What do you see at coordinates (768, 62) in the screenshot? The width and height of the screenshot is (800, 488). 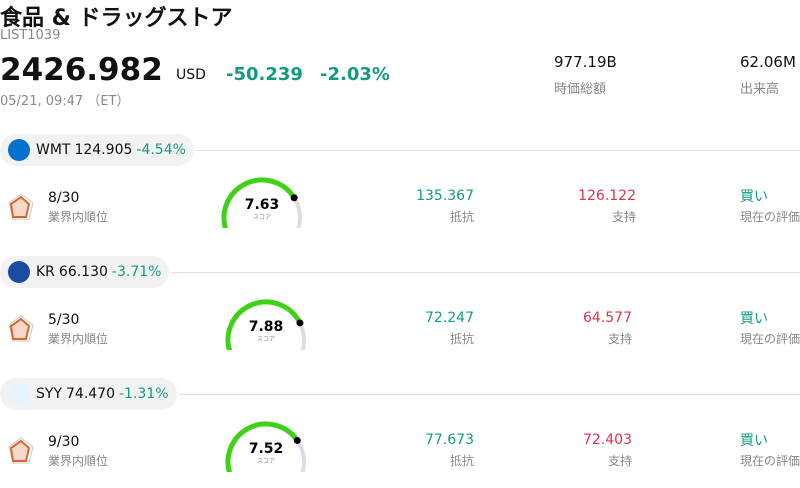 I see `stat-value: 62.06M` at bounding box center [768, 62].